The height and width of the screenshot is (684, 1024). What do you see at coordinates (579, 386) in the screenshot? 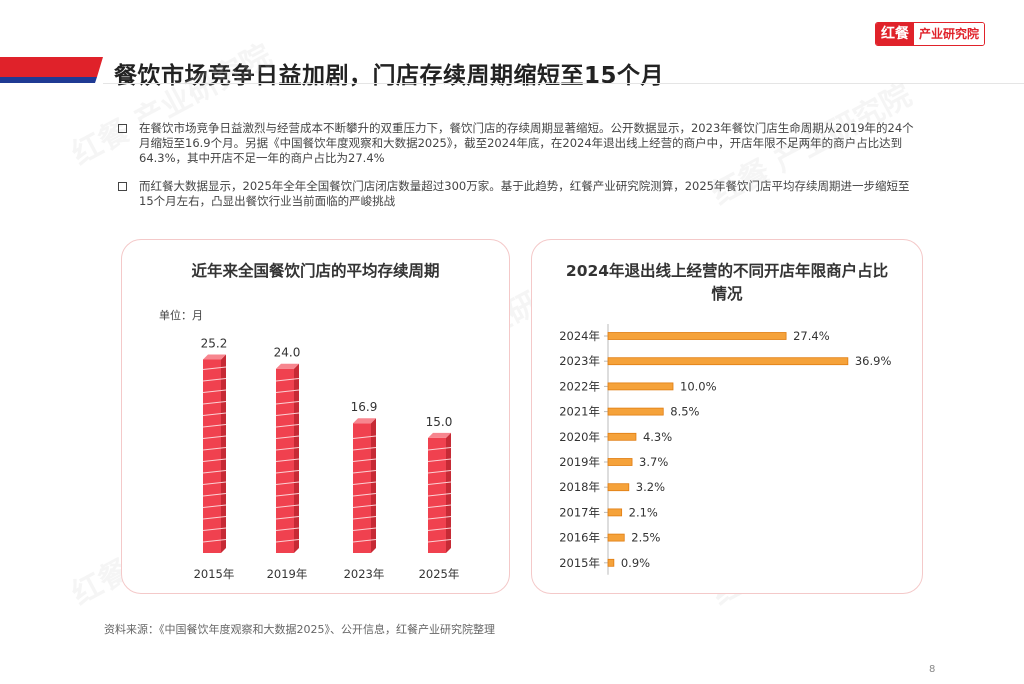
I see `tick-label: 2022年` at bounding box center [579, 386].